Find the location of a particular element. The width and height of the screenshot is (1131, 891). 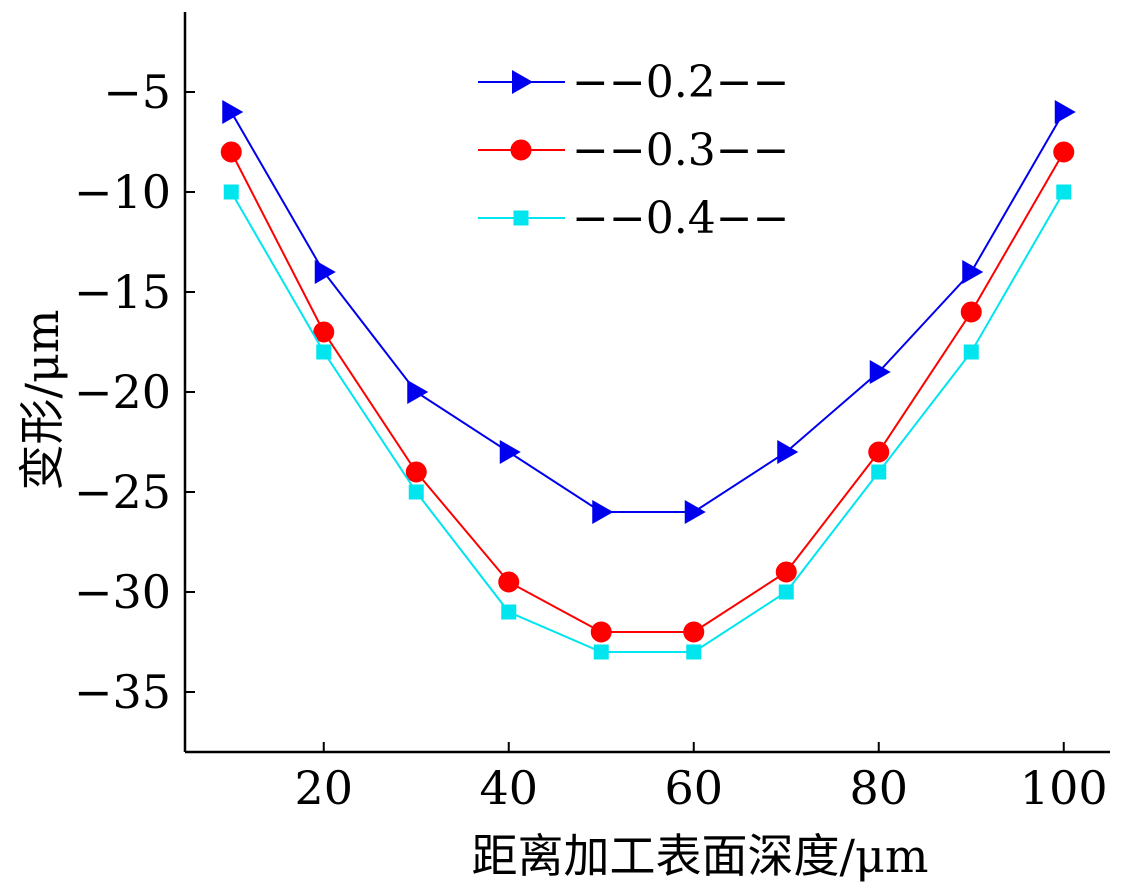

y-tick-label: −35 is located at coordinates (122, 692).